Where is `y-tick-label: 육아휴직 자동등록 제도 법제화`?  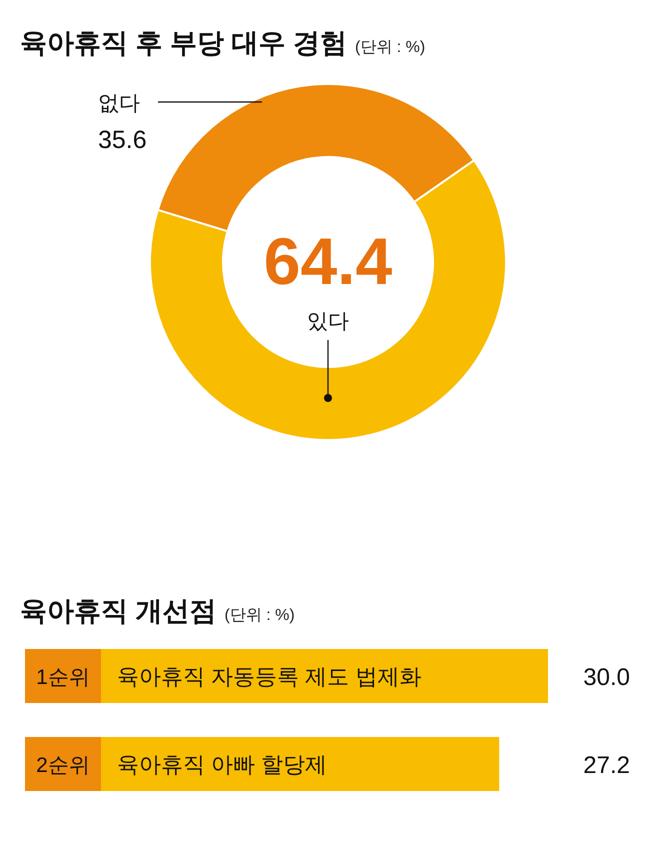 y-tick-label: 육아휴직 자동등록 제도 법제화 is located at coordinates (269, 676).